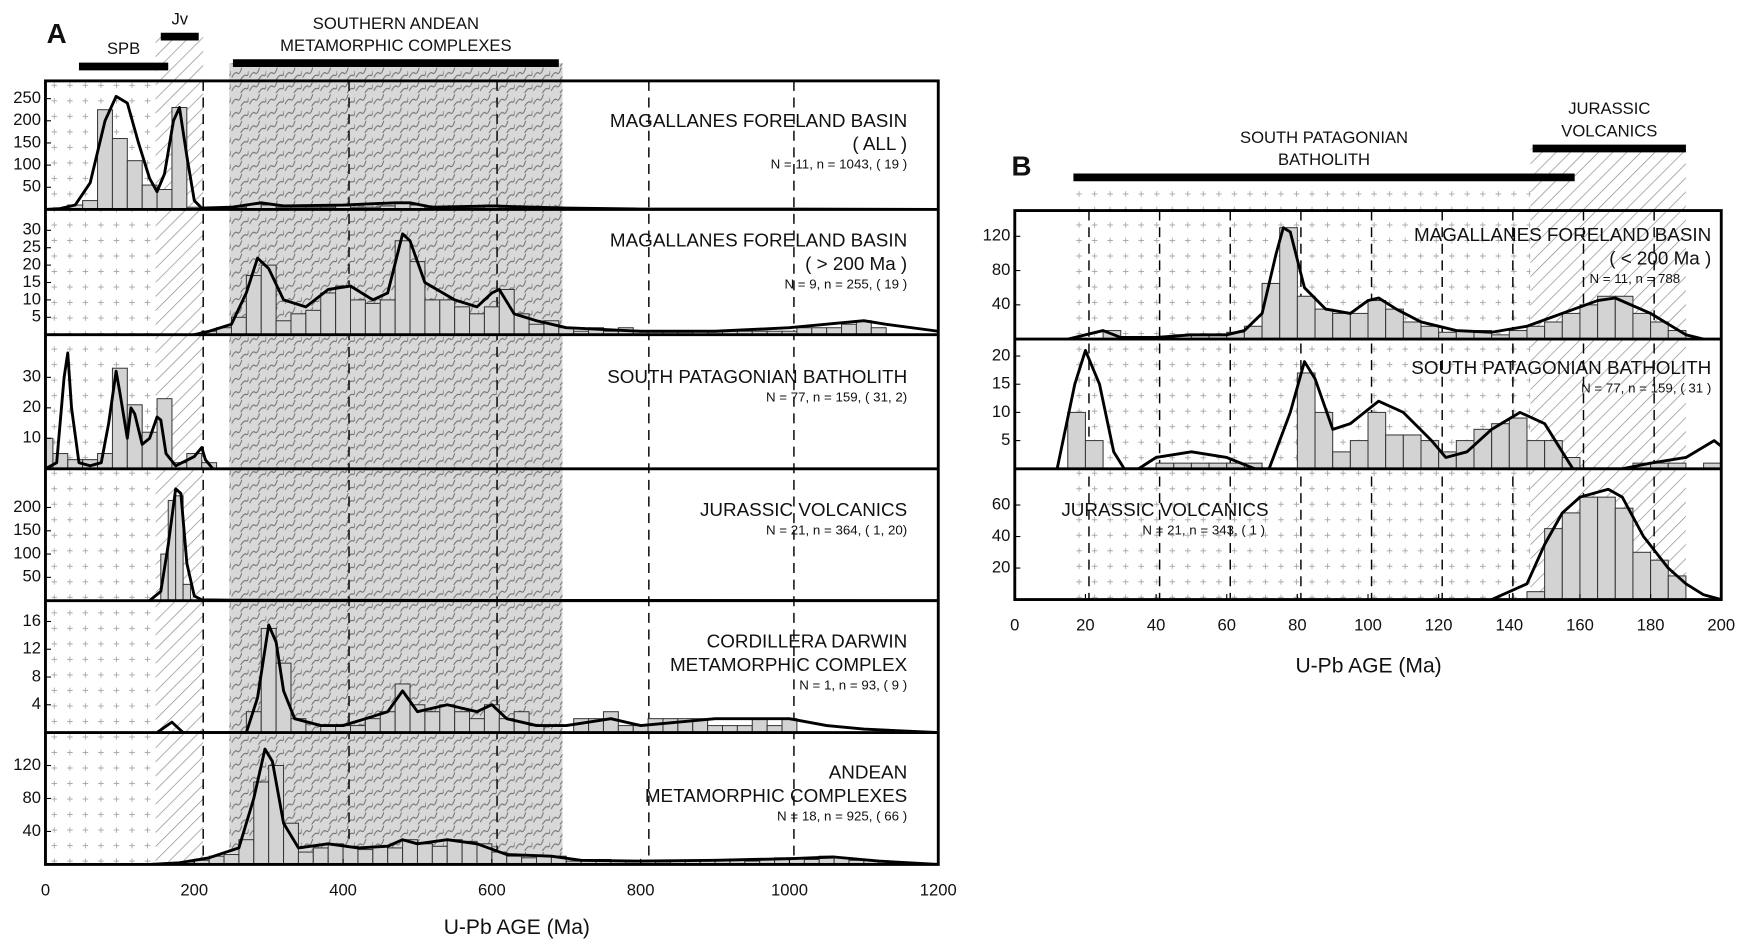 This screenshot has height=942, width=1739. Describe the element at coordinates (1509, 625) in the screenshot. I see `x-tick-label: 140` at that location.